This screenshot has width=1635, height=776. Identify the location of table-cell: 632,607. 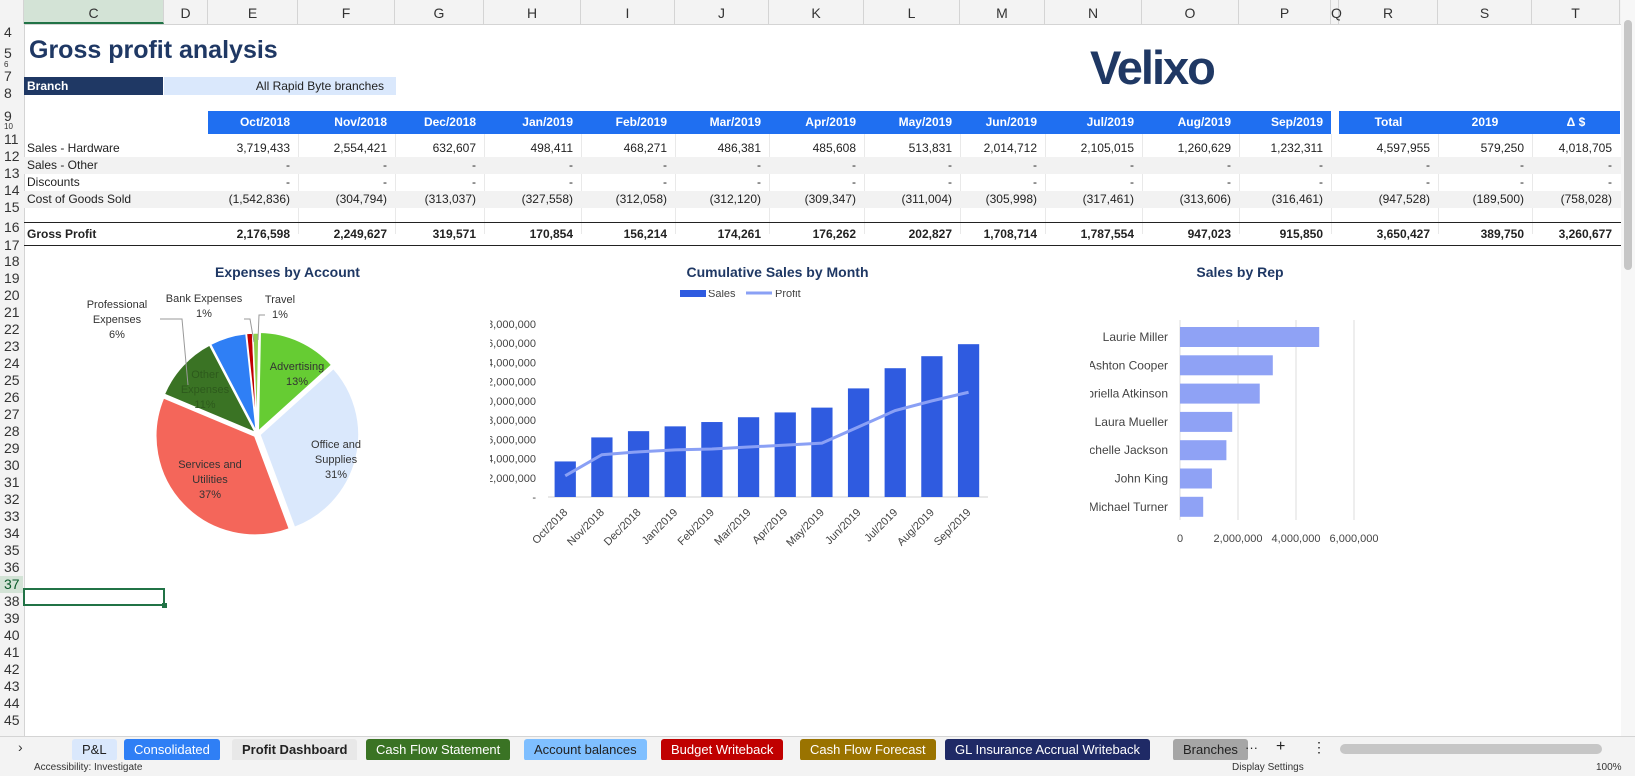
(454, 148).